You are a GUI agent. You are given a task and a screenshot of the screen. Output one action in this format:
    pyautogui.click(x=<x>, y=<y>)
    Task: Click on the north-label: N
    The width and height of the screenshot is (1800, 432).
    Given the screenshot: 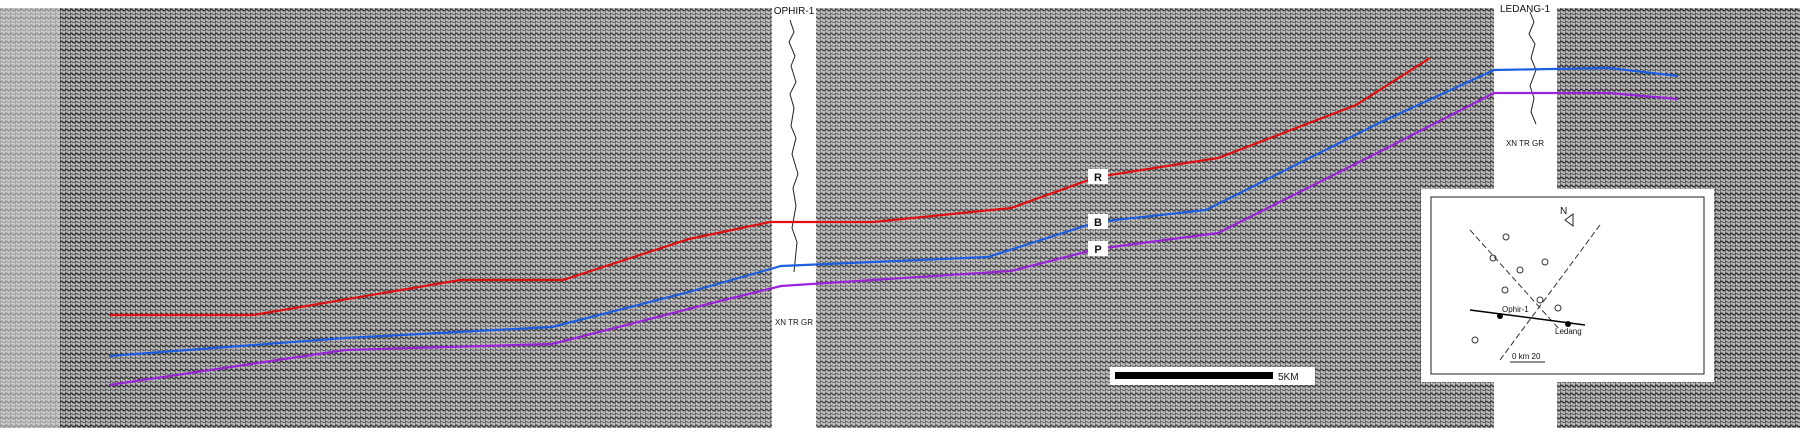 What is the action you would take?
    pyautogui.click(x=1563, y=211)
    